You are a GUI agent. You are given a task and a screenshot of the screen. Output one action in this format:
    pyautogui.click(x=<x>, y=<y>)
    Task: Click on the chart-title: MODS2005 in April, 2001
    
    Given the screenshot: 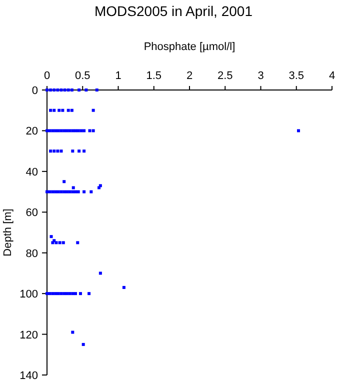 What is the action you would take?
    pyautogui.click(x=173, y=11)
    